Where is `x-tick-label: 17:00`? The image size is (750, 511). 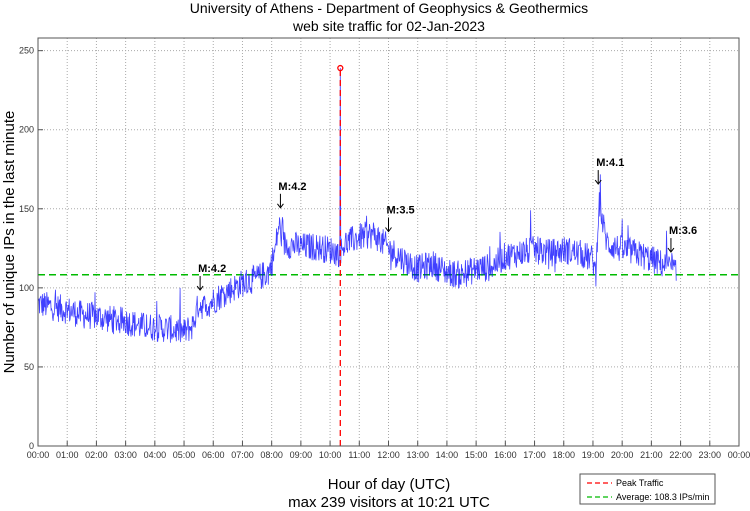 x-tick-label: 17:00 is located at coordinates (534, 455).